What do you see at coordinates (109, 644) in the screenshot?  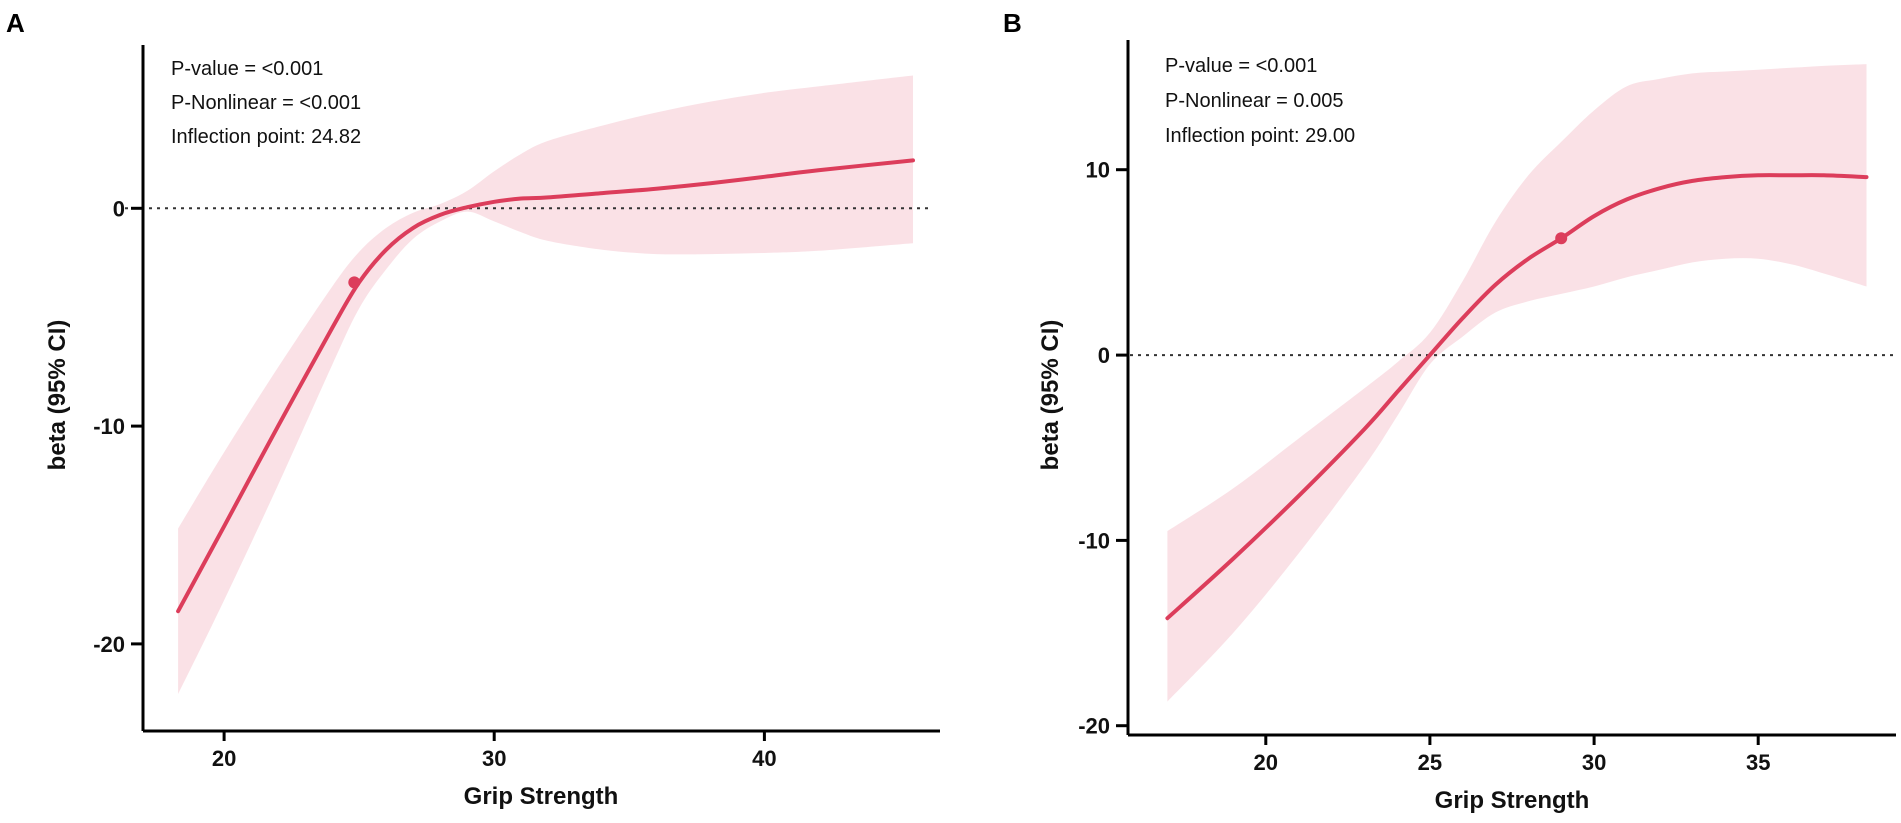 I see `y-tick-label-a--20: -20` at bounding box center [109, 644].